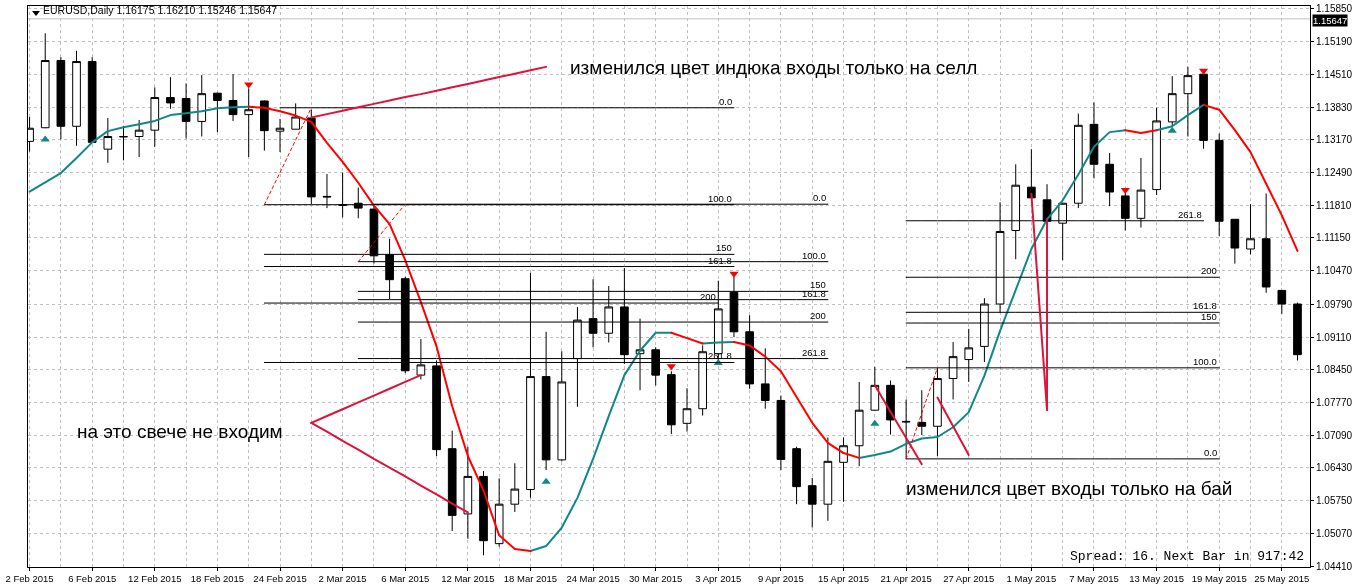  Describe the element at coordinates (1205, 305) in the screenshot. I see `series-label: 161.8` at that location.